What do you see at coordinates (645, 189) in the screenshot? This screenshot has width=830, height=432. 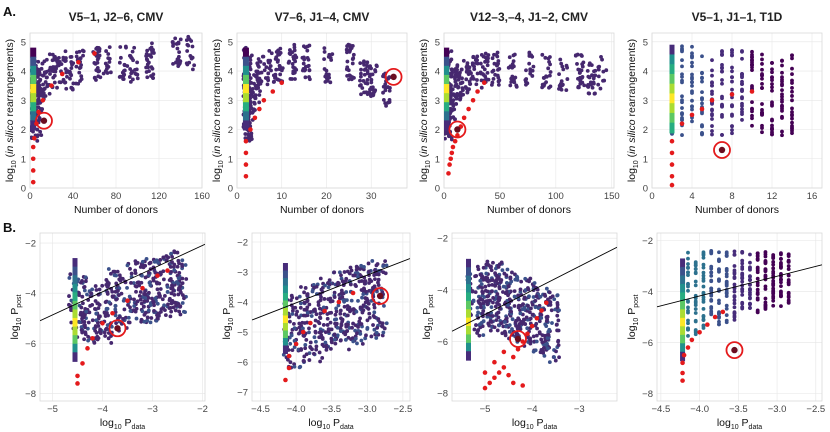 I see `y-tick-label: 0` at bounding box center [645, 189].